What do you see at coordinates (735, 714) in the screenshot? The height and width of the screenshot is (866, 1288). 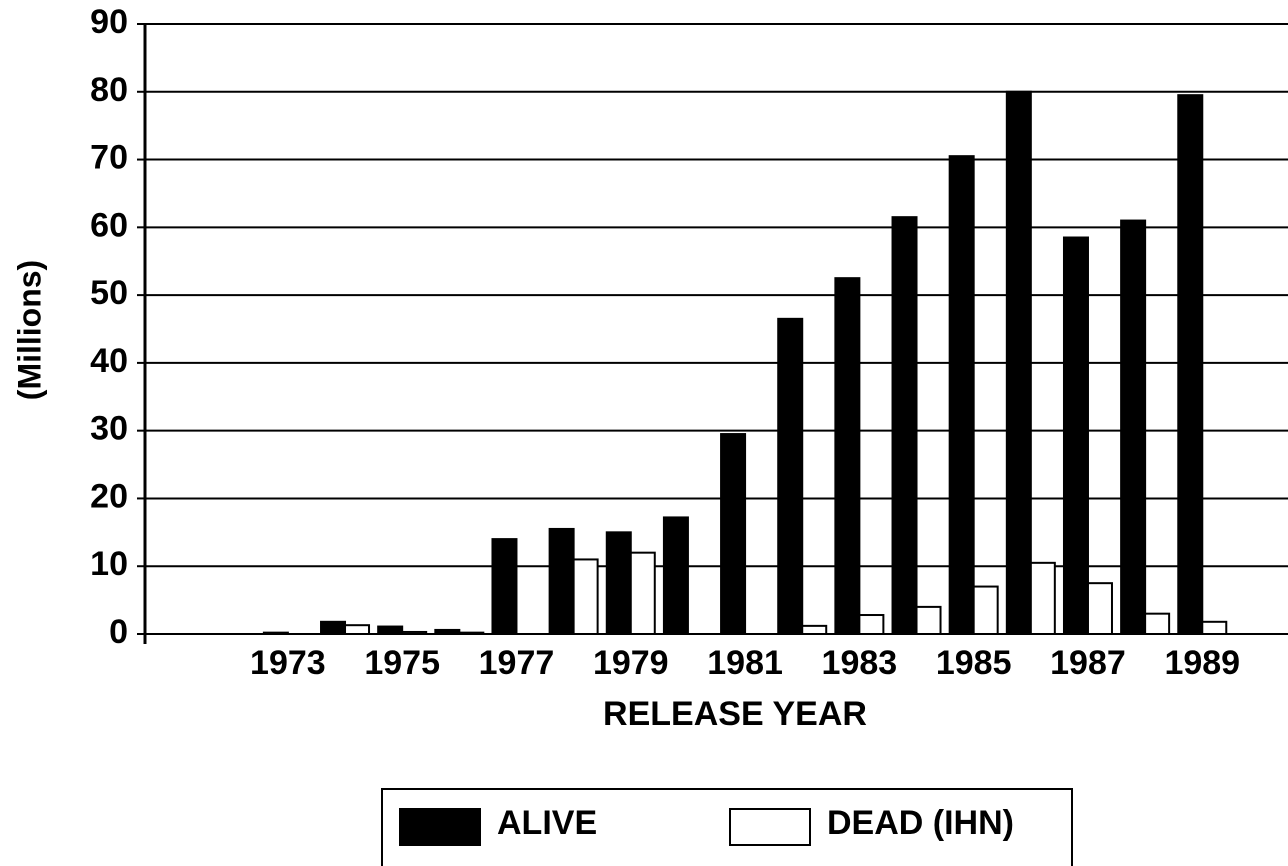 I see `x-axis-label: RELEASE YEAR` at bounding box center [735, 714].